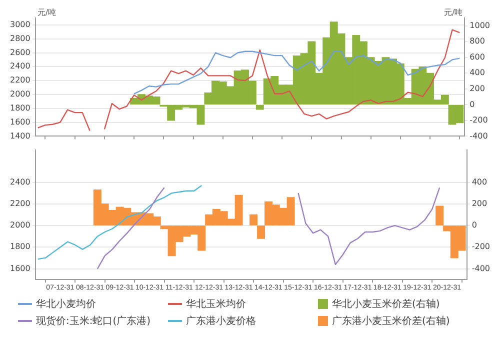 Image resolution: width=500 pixels, height=362 pixels. What do you see at coordinates (477, 41) in the screenshot?
I see `y2-tick-label: 800` at bounding box center [477, 41].